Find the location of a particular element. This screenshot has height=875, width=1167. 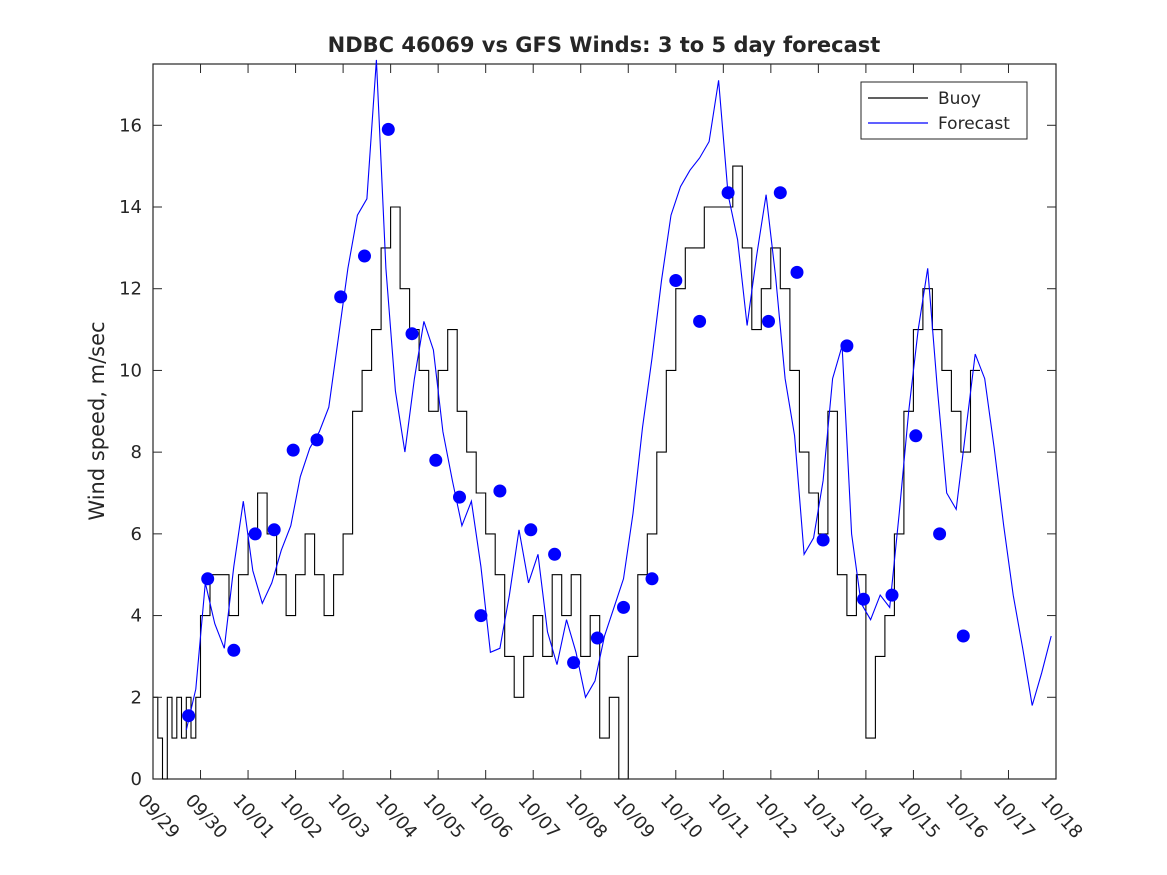

y-tick-label: 2 is located at coordinates (136, 697).